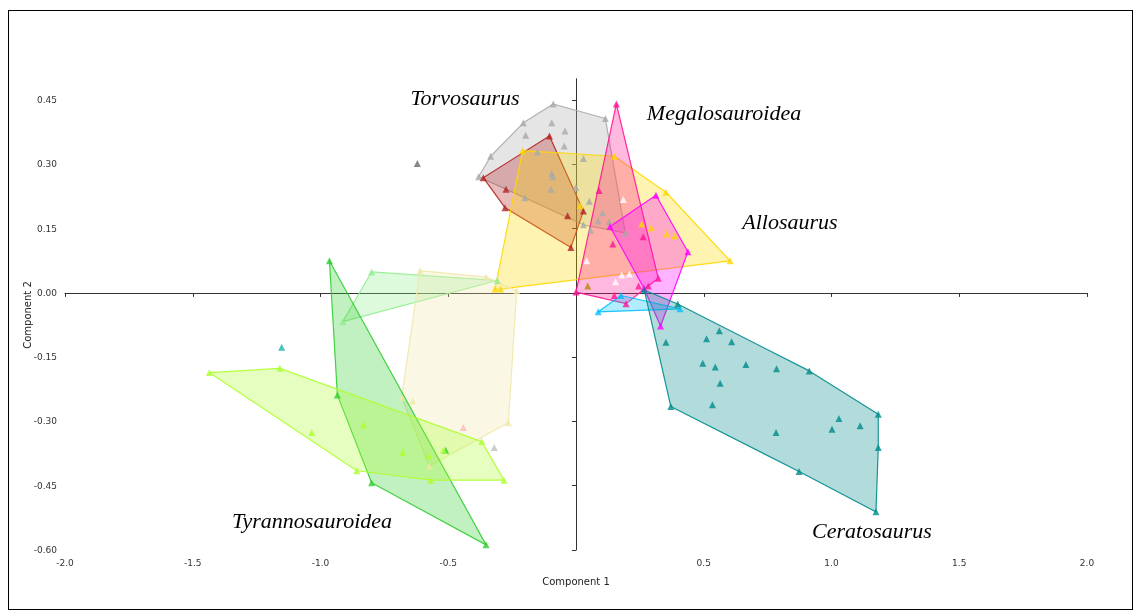 This screenshot has height=612, width=1135. What do you see at coordinates (47, 164) in the screenshot?
I see `y-tick-label: 0.30` at bounding box center [47, 164].